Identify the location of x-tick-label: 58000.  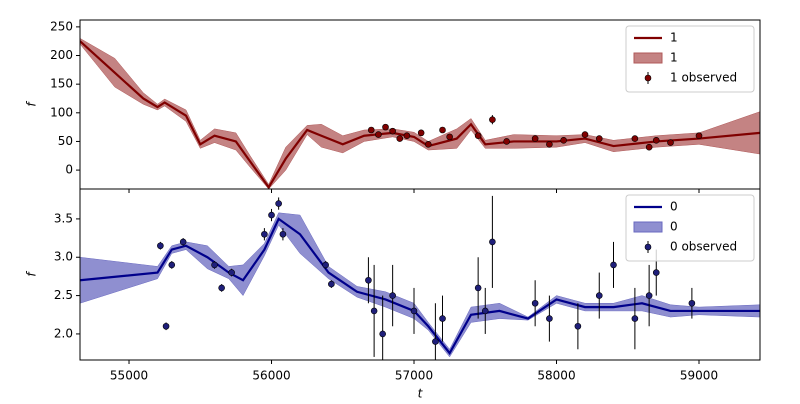
(556, 376).